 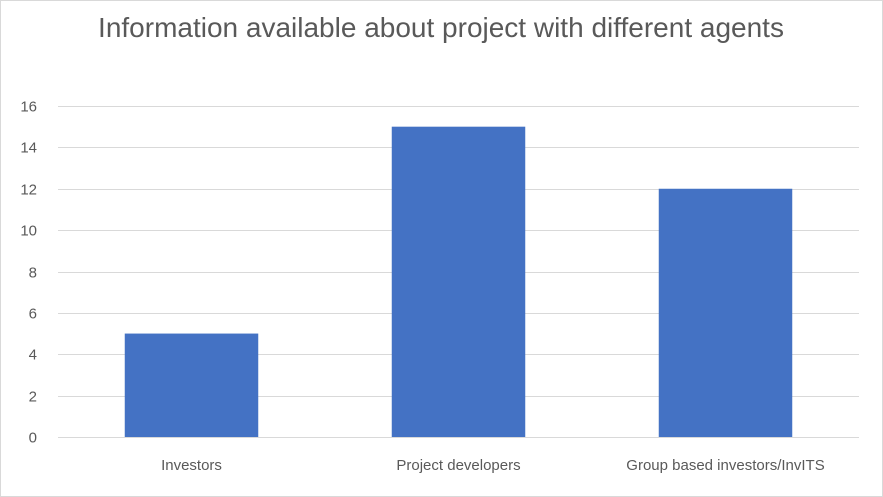 I want to click on y-tick-label: 8, so click(x=33, y=273).